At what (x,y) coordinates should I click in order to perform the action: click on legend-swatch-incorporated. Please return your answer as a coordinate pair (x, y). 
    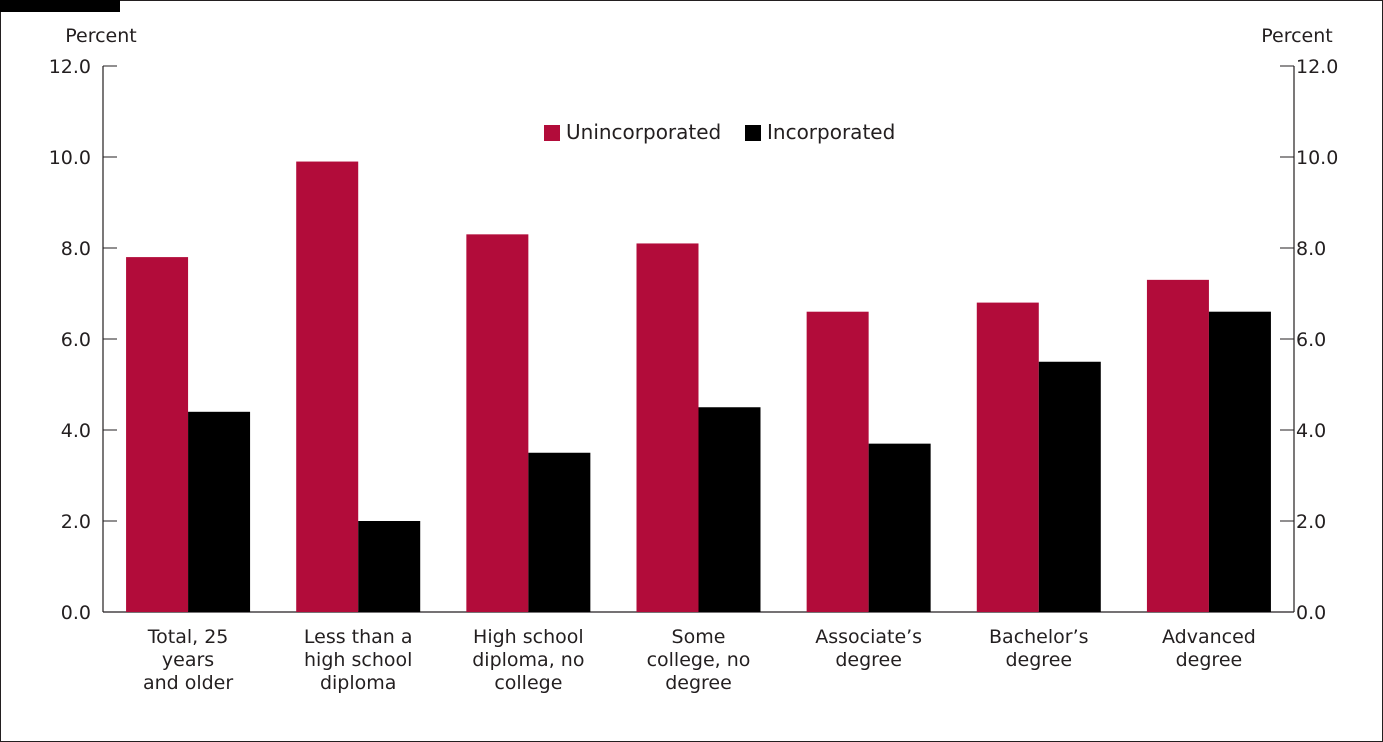
    Looking at the image, I should click on (753, 133).